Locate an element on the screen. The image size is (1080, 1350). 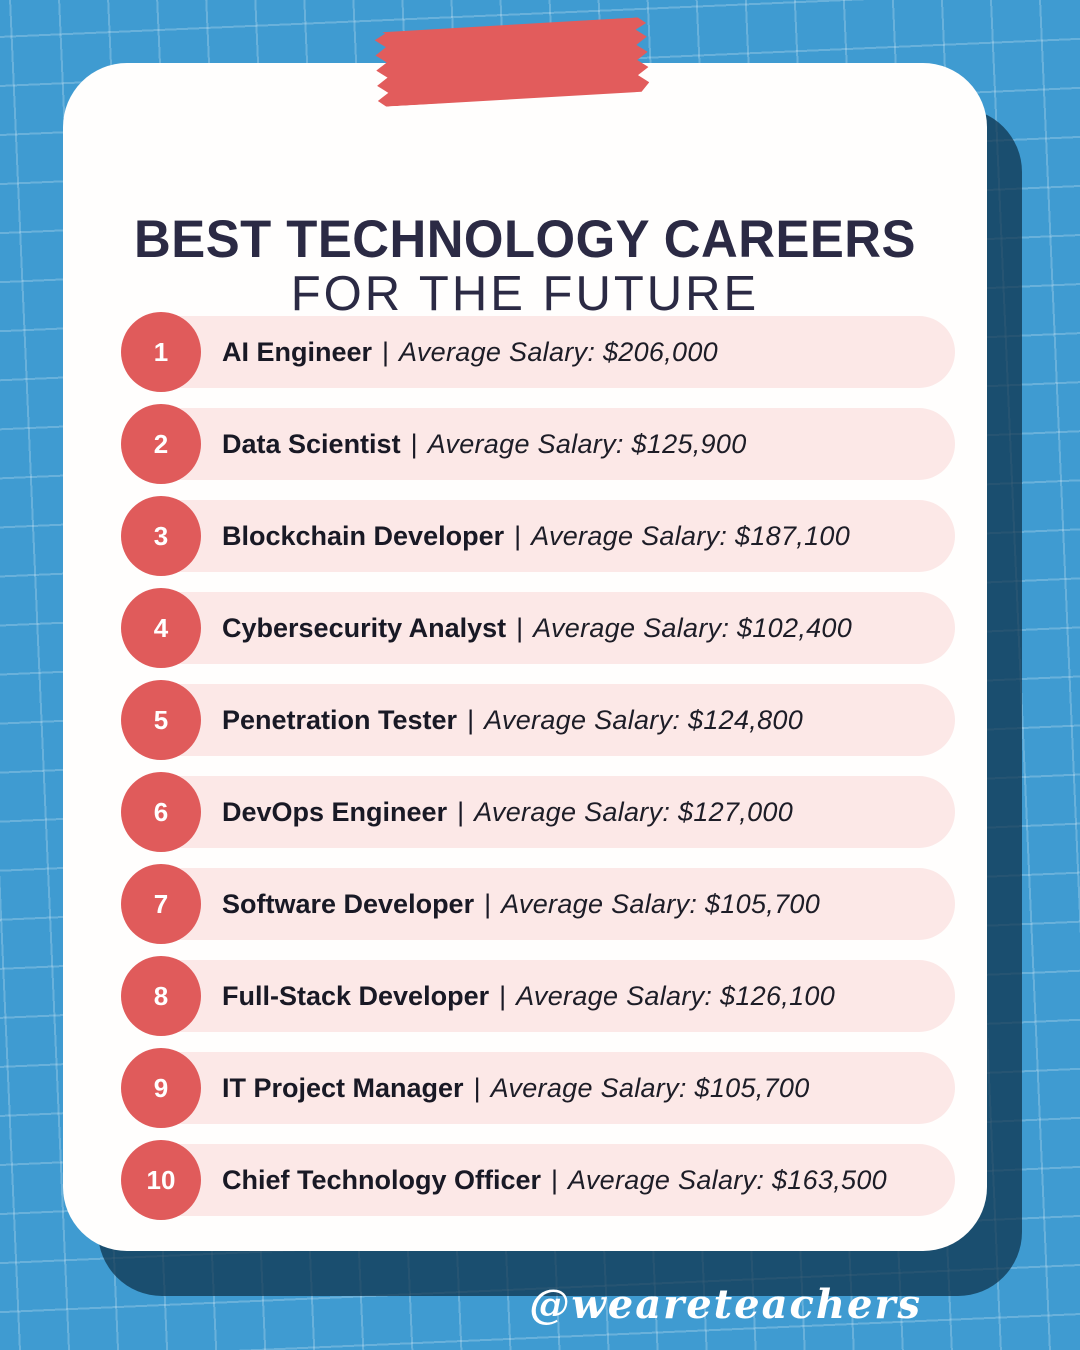
rank-badge: 9 is located at coordinates (161, 1088).